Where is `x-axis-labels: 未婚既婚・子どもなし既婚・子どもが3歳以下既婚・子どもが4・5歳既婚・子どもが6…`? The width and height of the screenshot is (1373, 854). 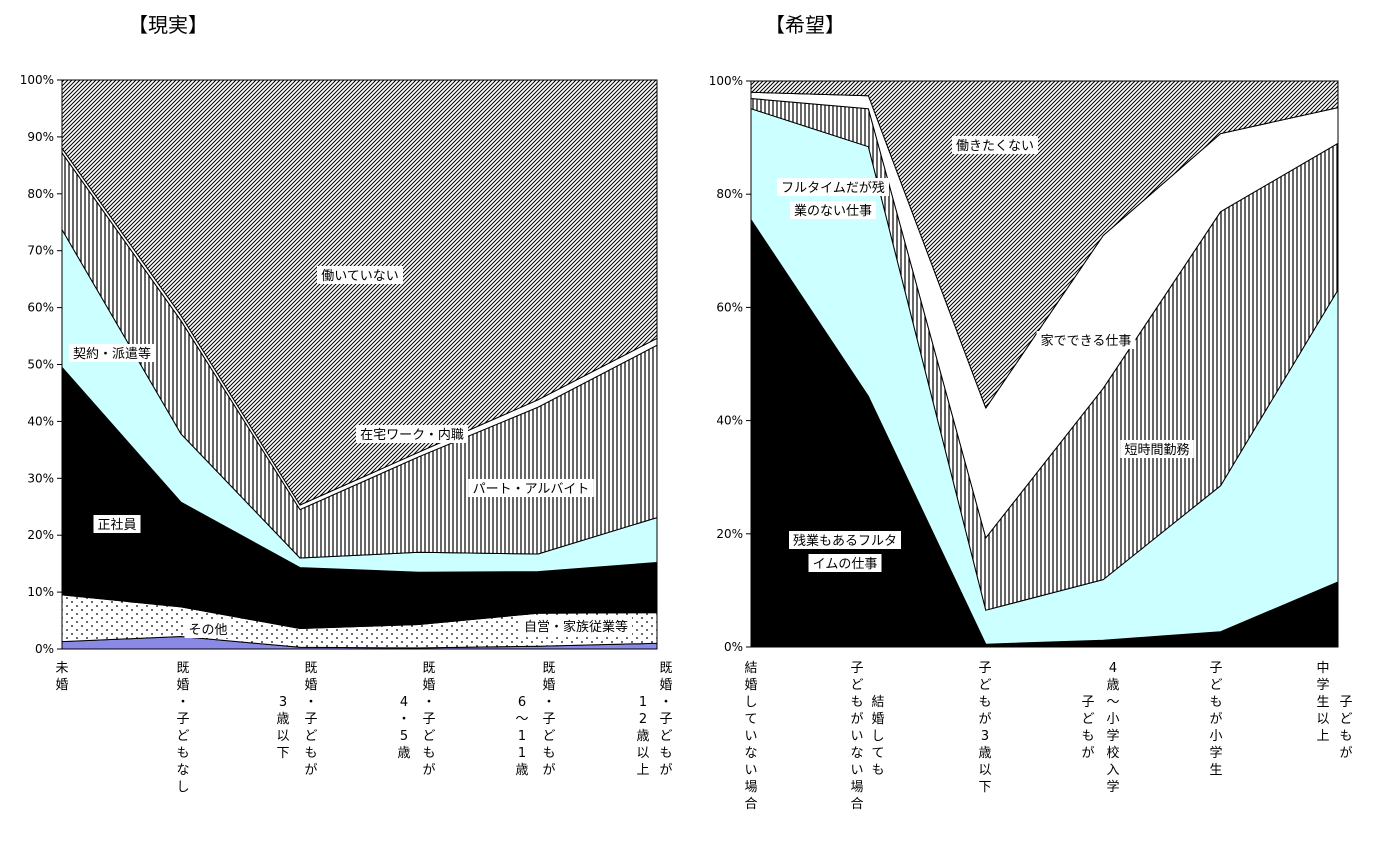
x-axis-labels: 未婚既婚・子どもなし既婚・子どもが3歳以下既婚・子どもが4・5歳既婚・子どもが6… is located at coordinates (363, 728).